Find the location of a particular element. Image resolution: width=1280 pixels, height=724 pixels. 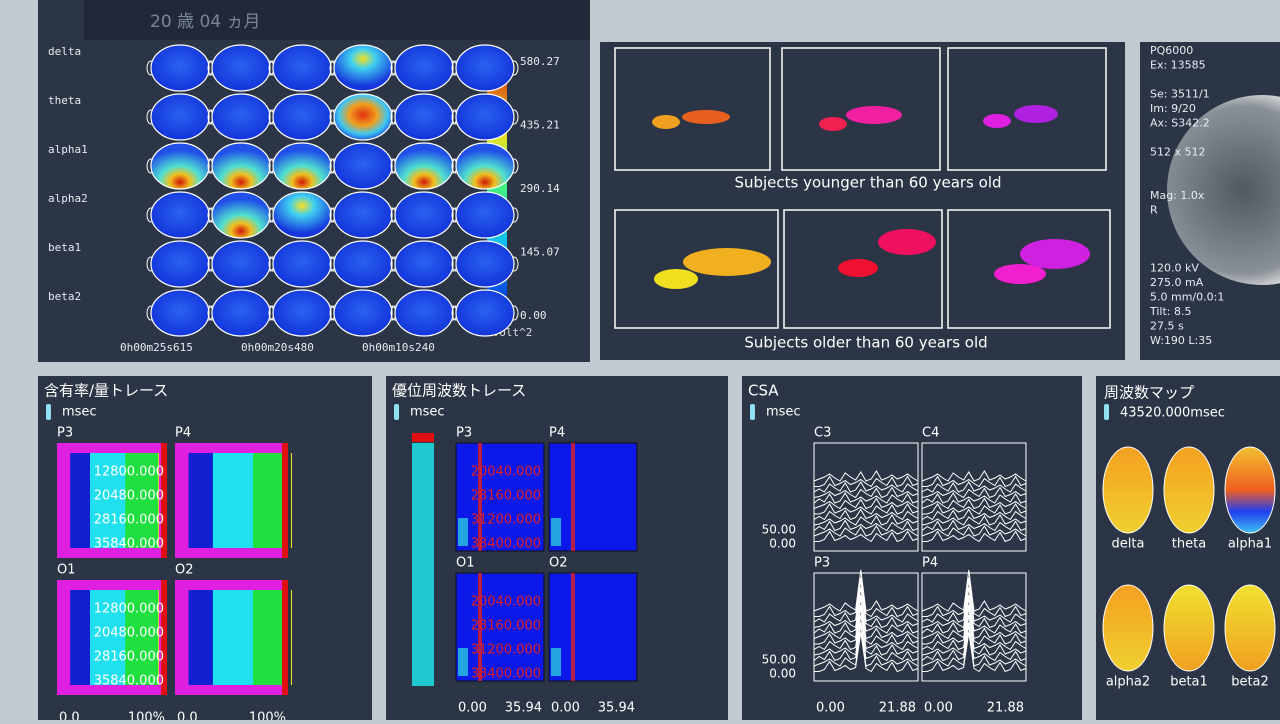

time-label: 0h00m10s240 is located at coordinates (398, 347).